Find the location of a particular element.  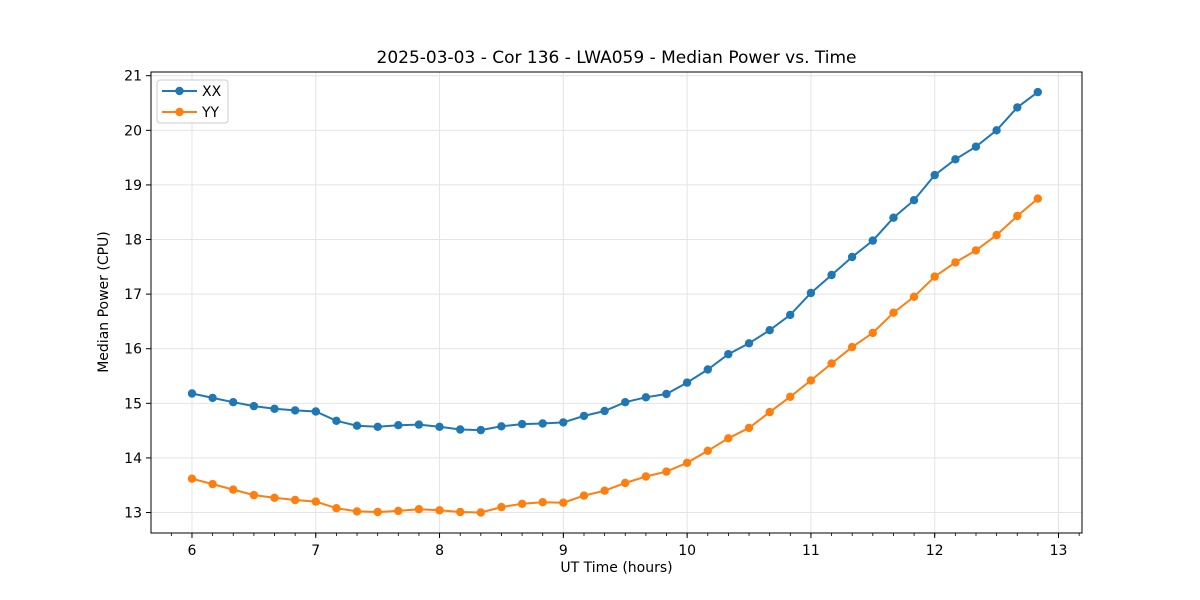

x-tick-label: 9 is located at coordinates (563, 551).